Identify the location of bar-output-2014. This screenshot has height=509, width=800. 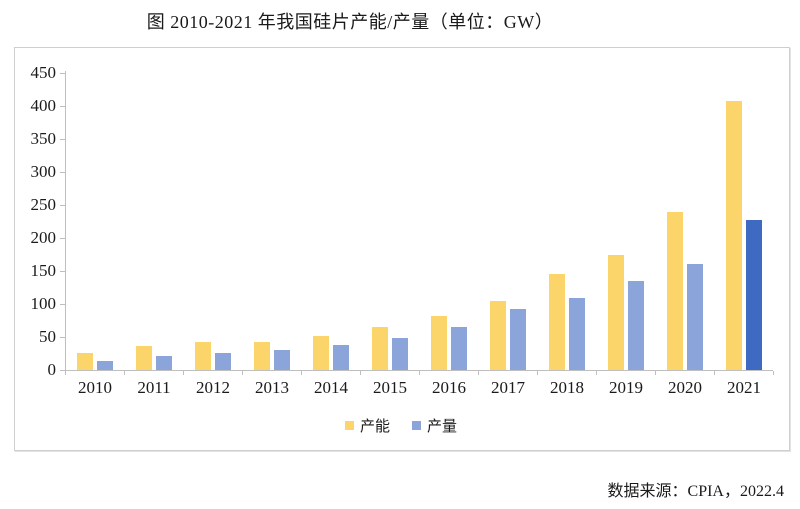
(341, 357).